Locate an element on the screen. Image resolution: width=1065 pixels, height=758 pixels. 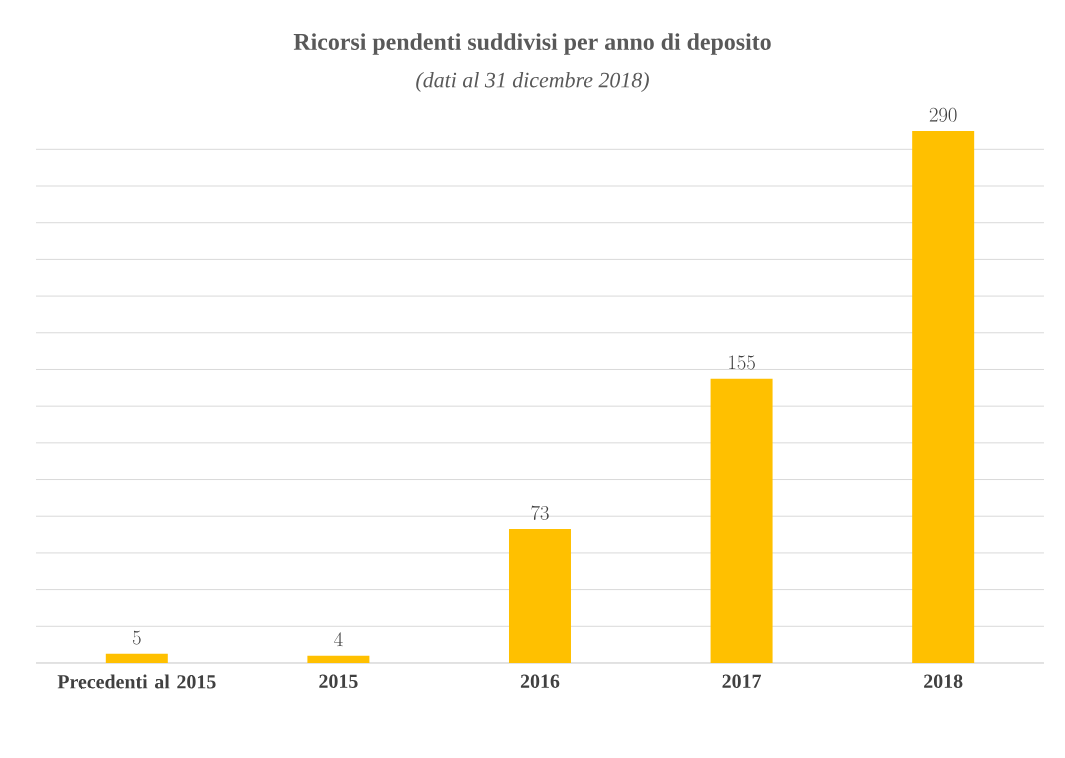
data-label: 4 is located at coordinates (338, 639).